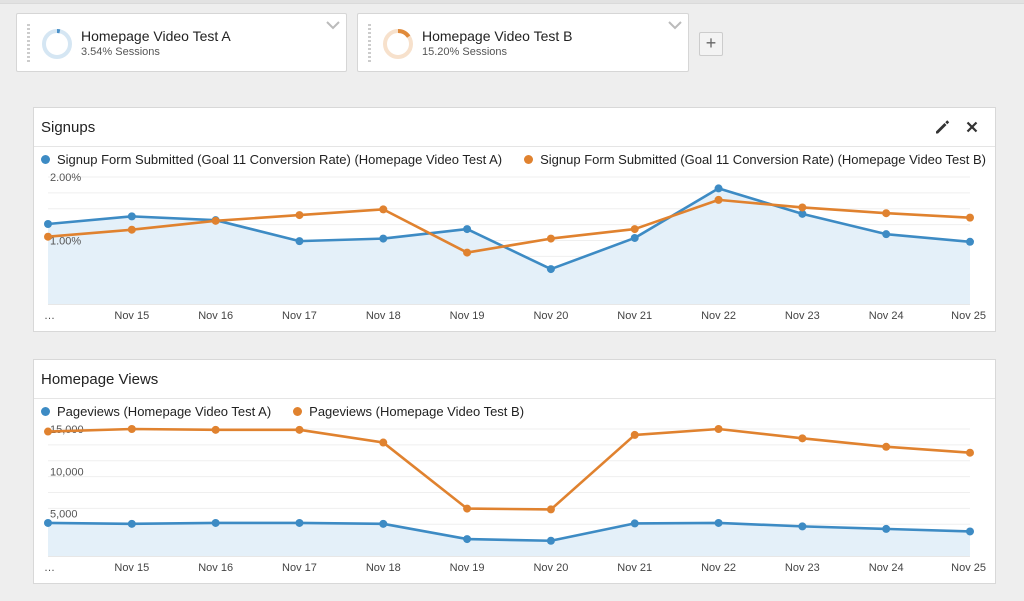 This screenshot has height=601, width=1024. What do you see at coordinates (298, 411) in the screenshot?
I see `legend-dot-b` at bounding box center [298, 411].